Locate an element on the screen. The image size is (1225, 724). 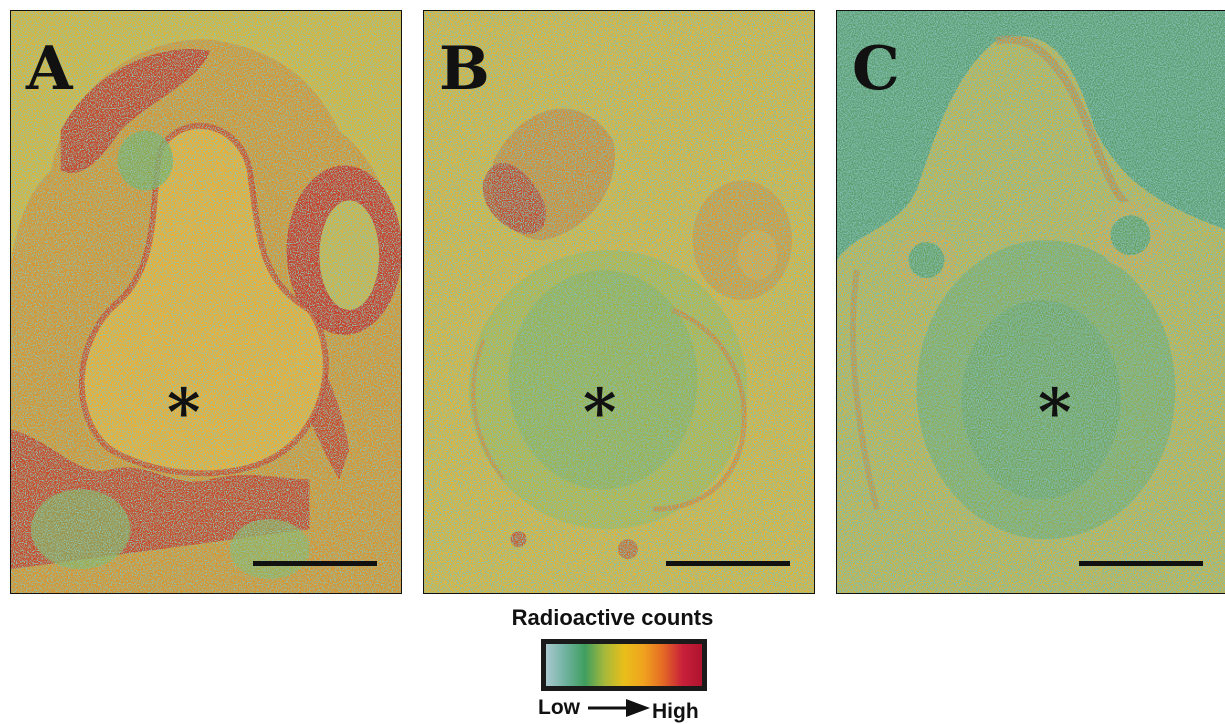
asterisk-marker-a: * is located at coordinates (184, 412).